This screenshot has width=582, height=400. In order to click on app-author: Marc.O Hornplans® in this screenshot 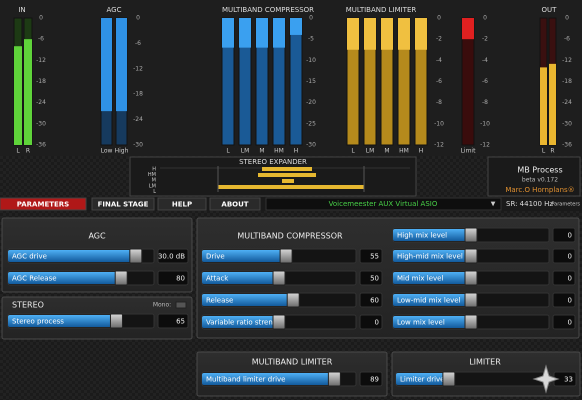, I will do `click(539, 190)`.